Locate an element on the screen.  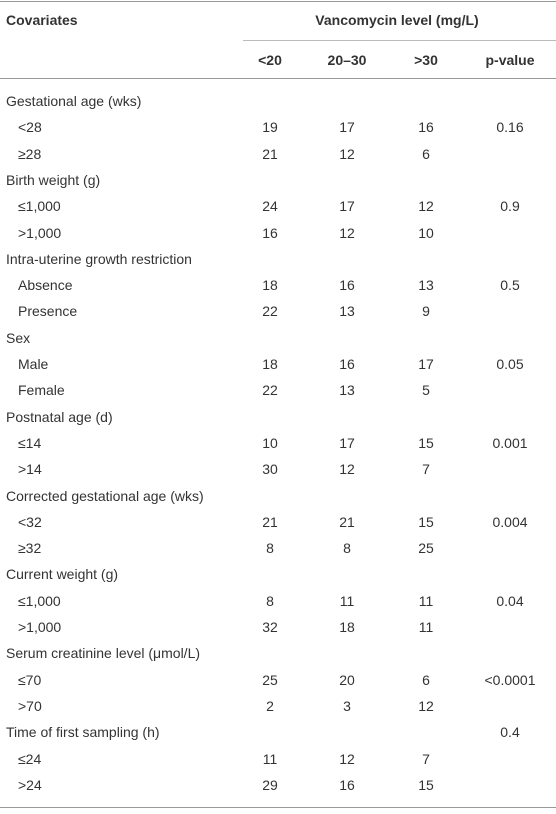
p-value: 0.04 is located at coordinates (510, 600).